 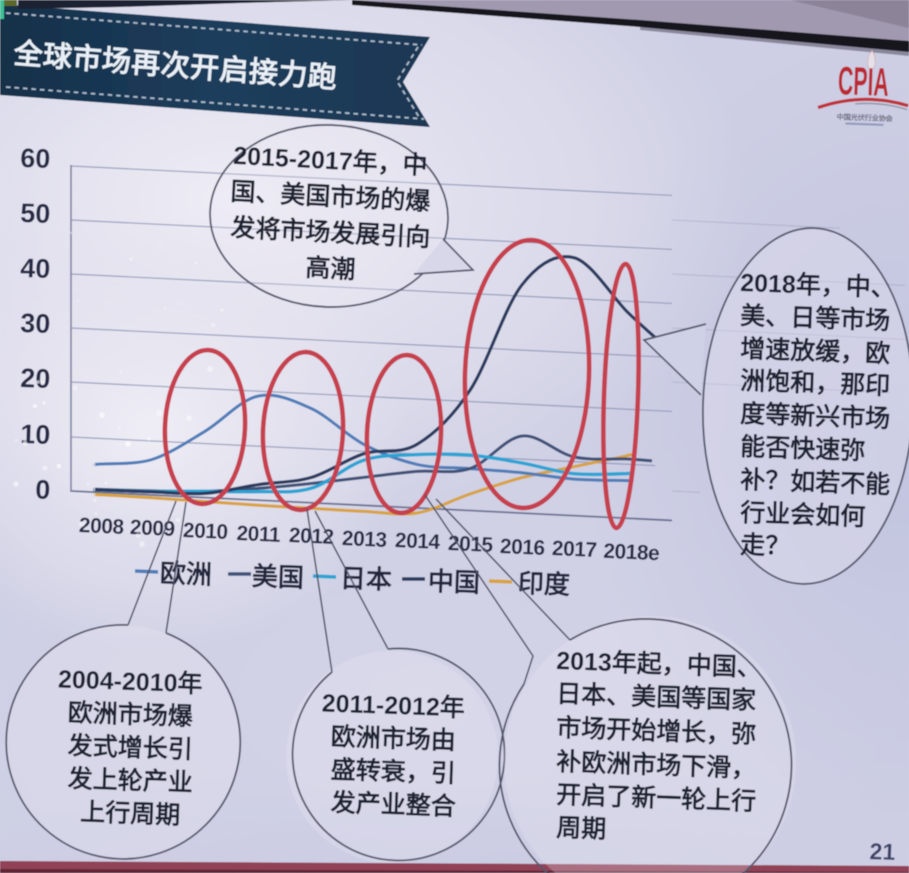 What do you see at coordinates (129, 747) in the screenshot?
I see `svg-text: 发式增长引` at bounding box center [129, 747].